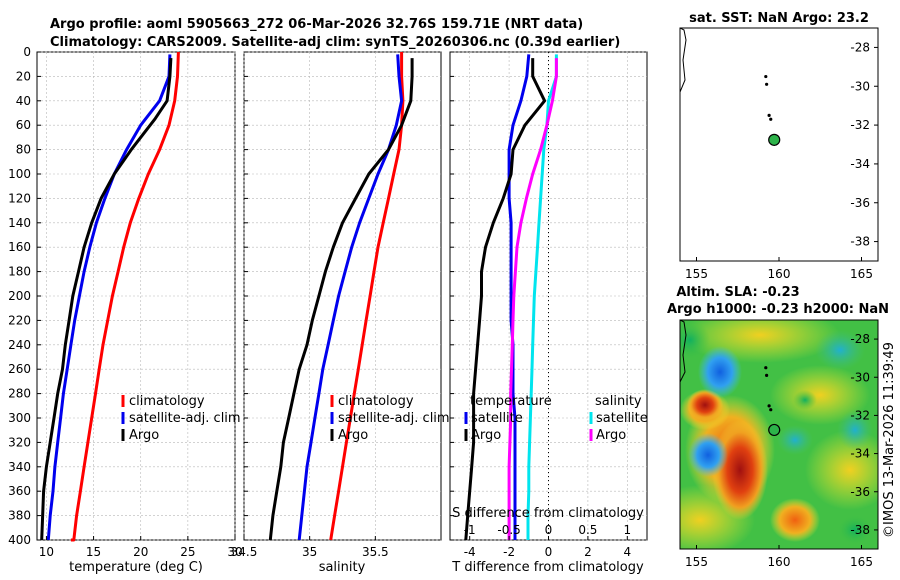 The height and width of the screenshot is (580, 900). What do you see at coordinates (587, 530) in the screenshot?
I see `top-x-tick-label: 0.5` at bounding box center [587, 530].